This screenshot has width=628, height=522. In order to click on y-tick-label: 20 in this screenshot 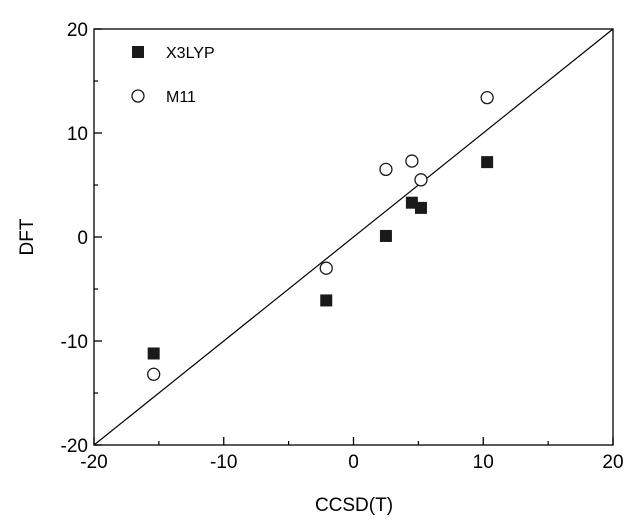, I will do `click(77, 30)`.